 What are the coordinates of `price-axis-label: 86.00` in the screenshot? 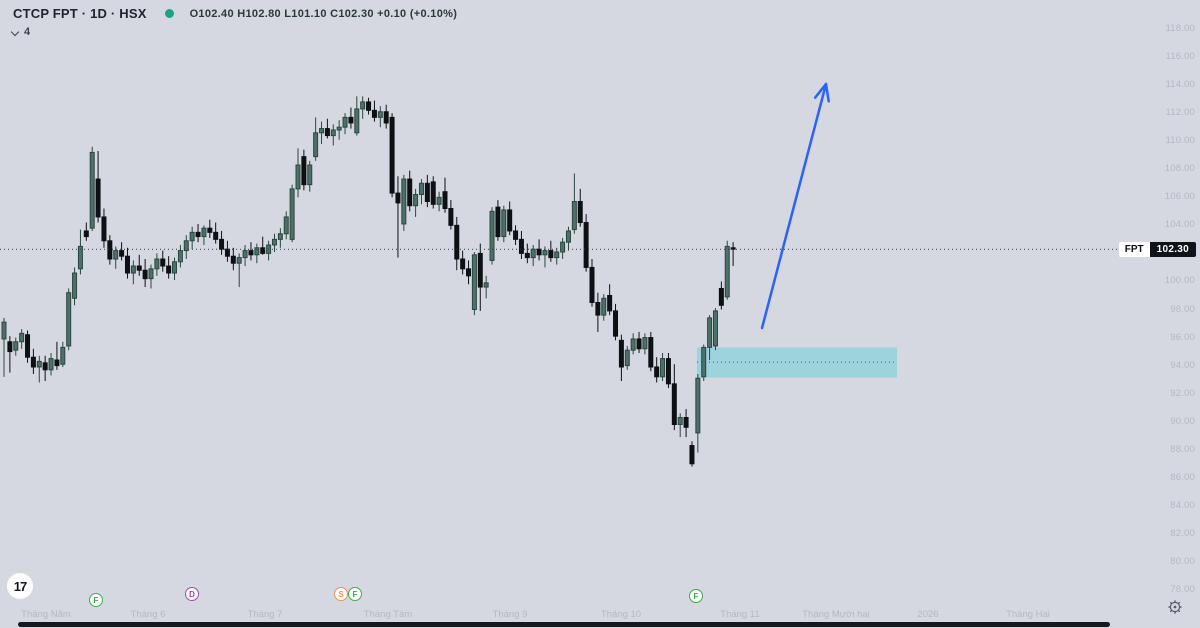 It's located at (1182, 477).